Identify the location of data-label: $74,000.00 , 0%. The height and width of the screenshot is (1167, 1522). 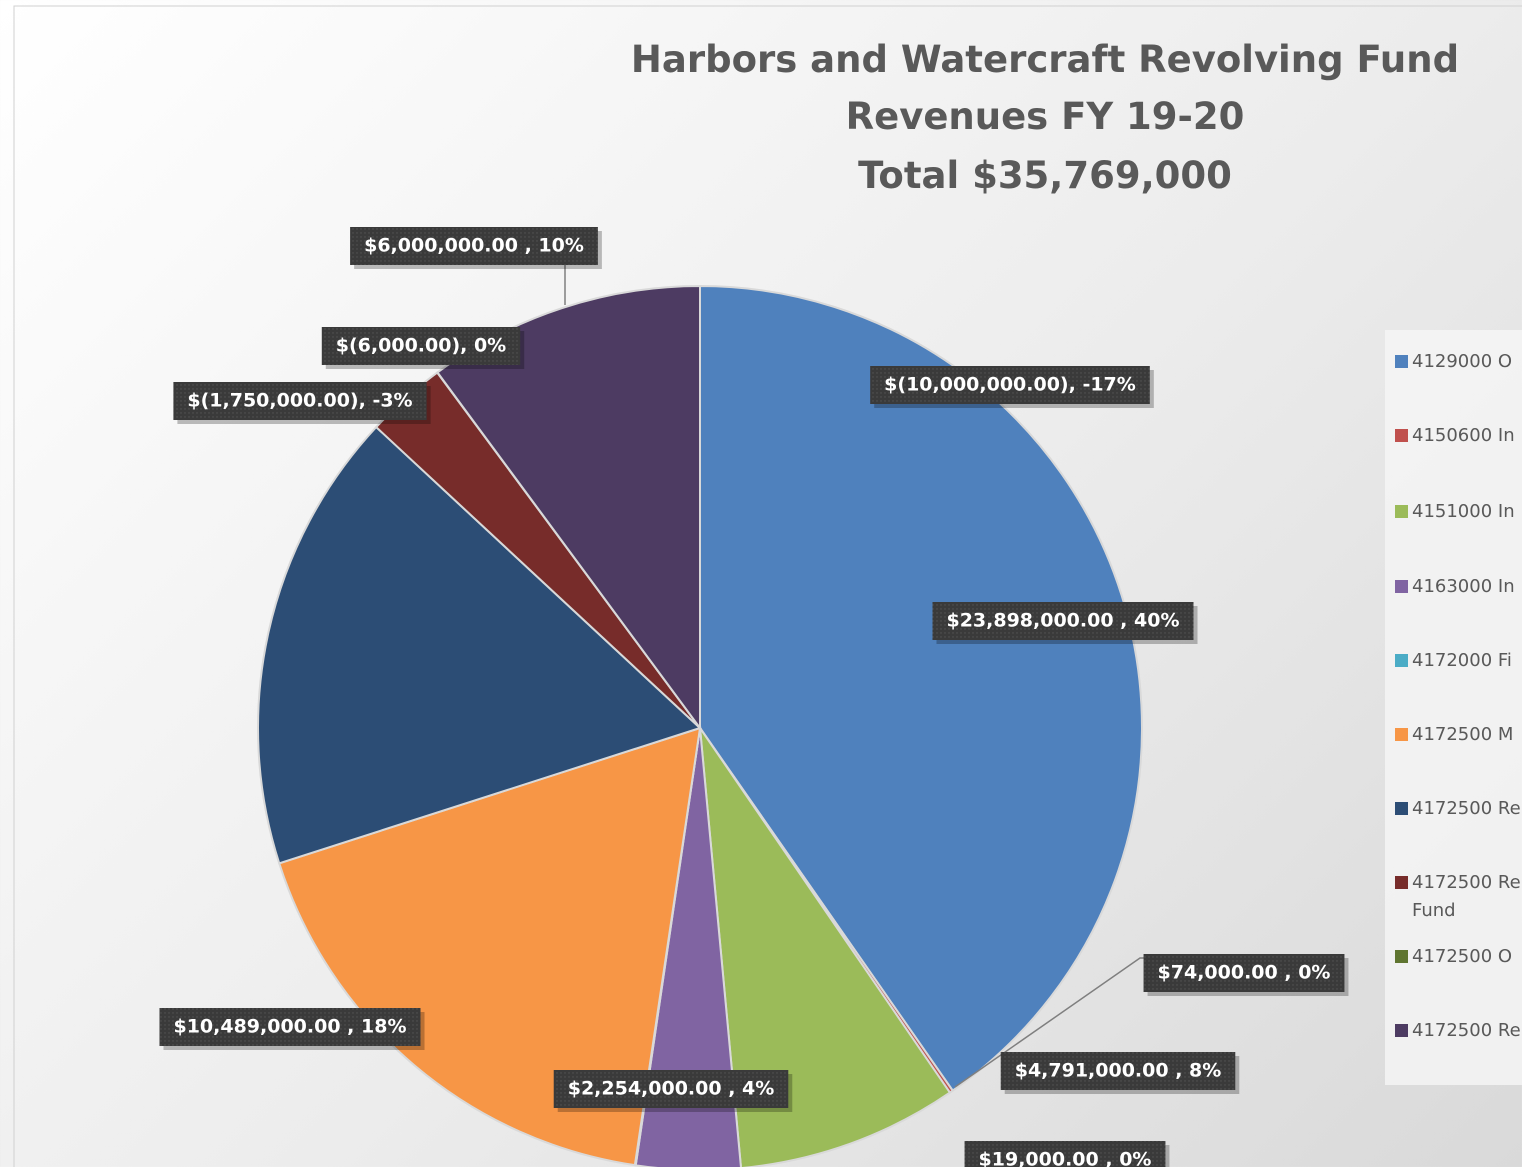
(1244, 973).